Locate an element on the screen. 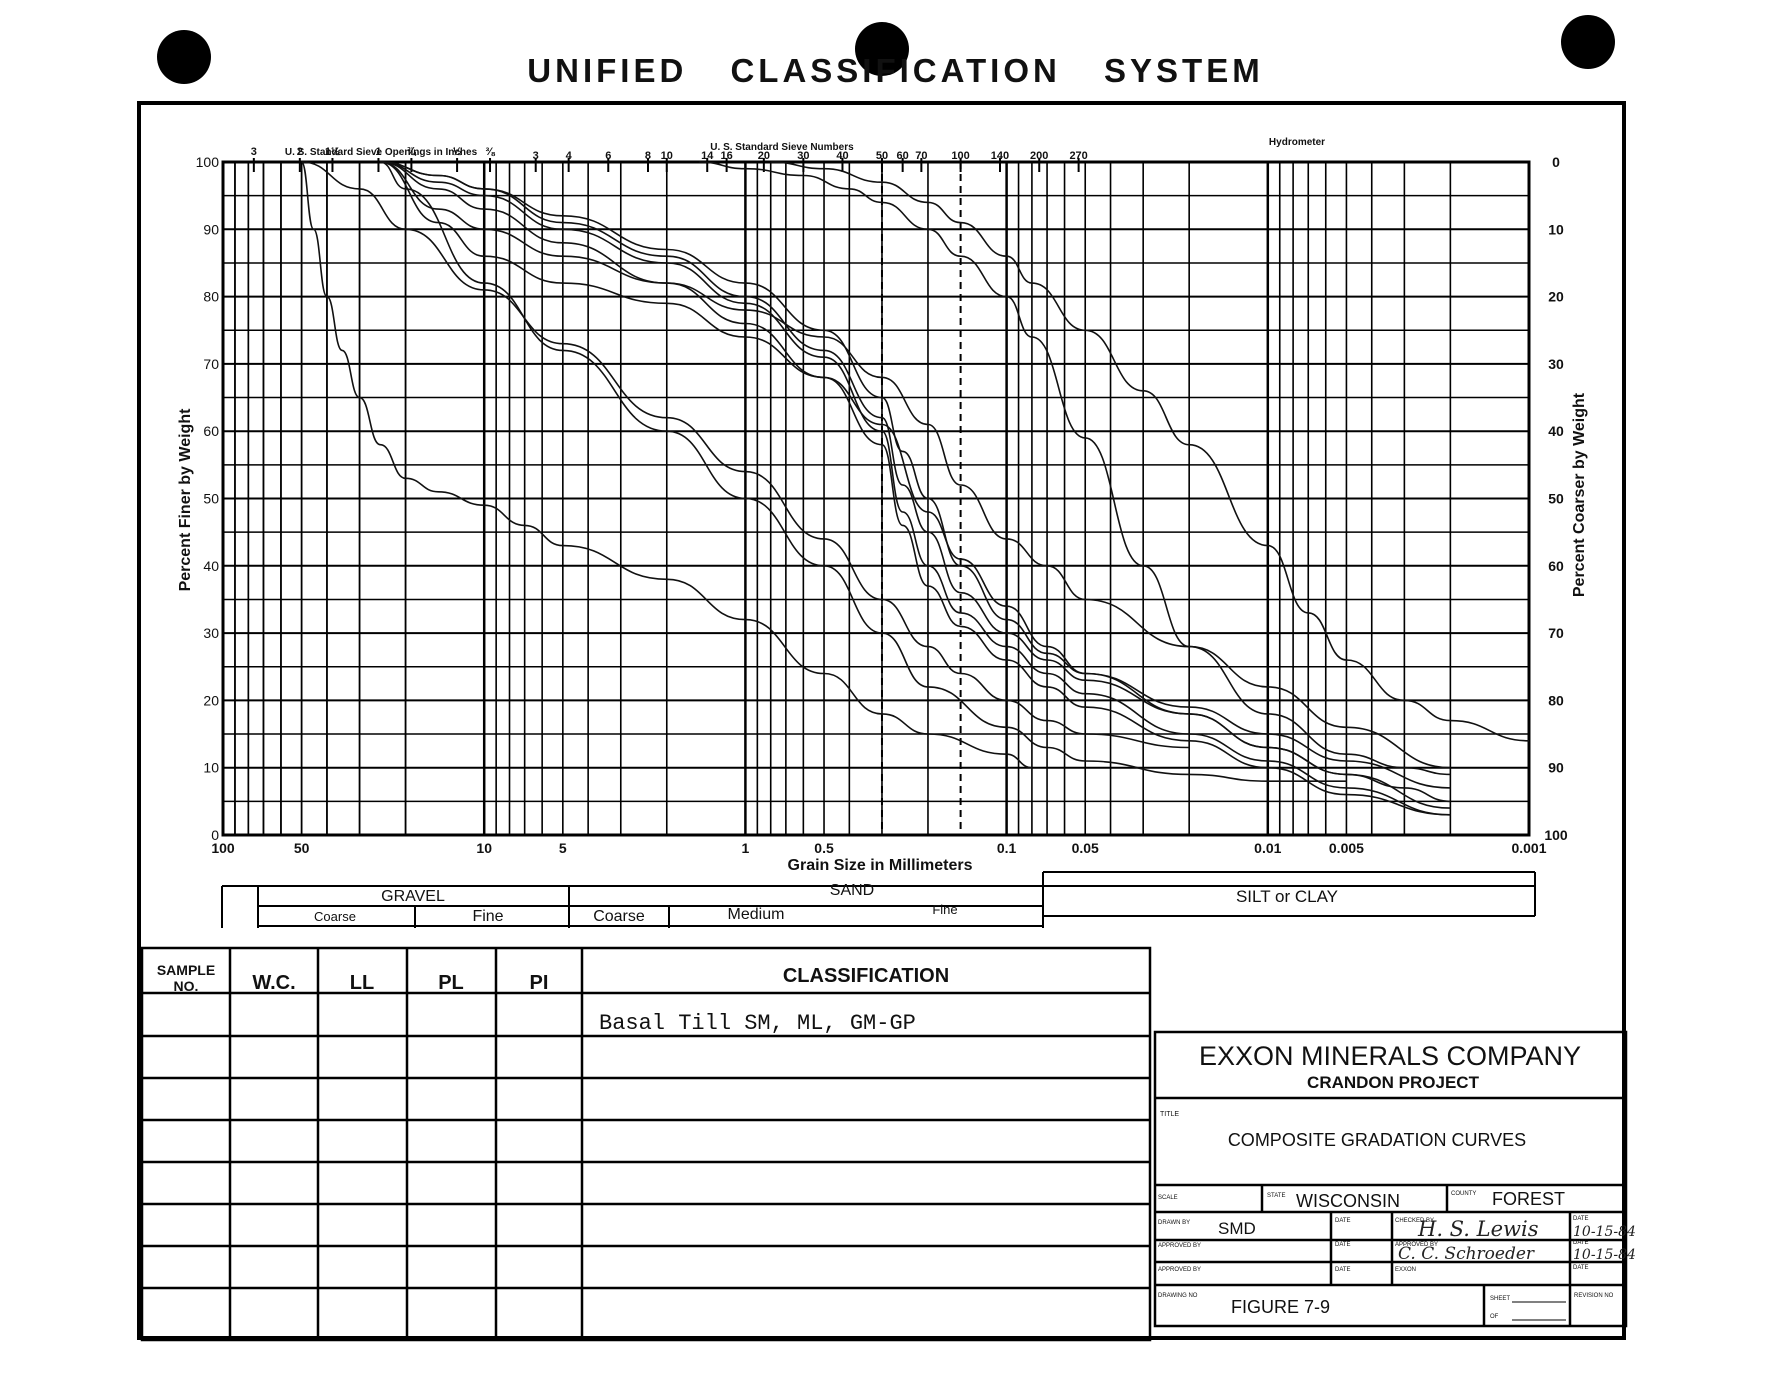 This screenshot has width=1791, height=1380. approved-date-label-3: DATE is located at coordinates (1343, 1270).